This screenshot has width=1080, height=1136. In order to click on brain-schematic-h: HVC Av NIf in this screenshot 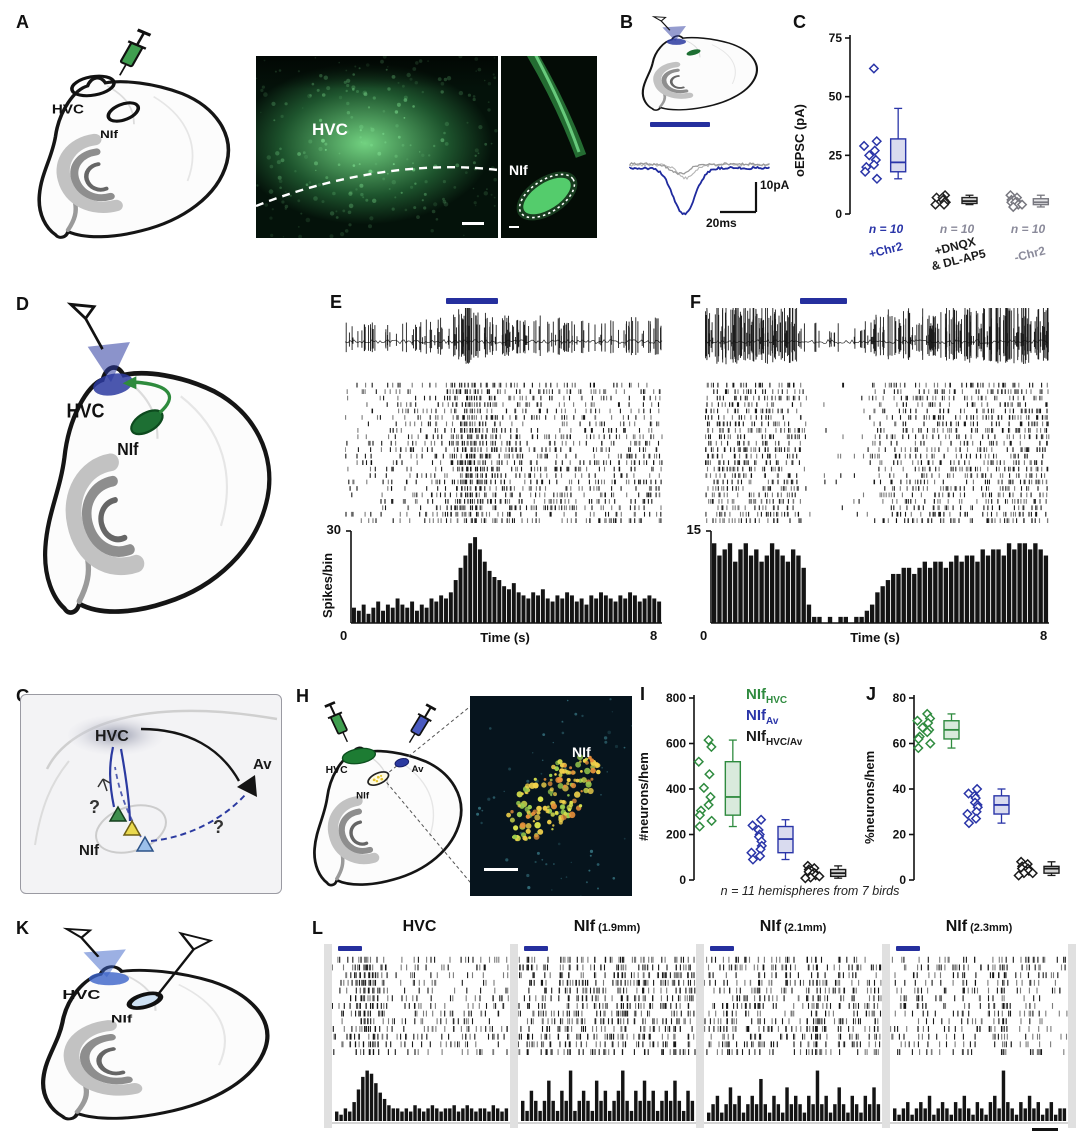, I will do `click(388, 796)`.